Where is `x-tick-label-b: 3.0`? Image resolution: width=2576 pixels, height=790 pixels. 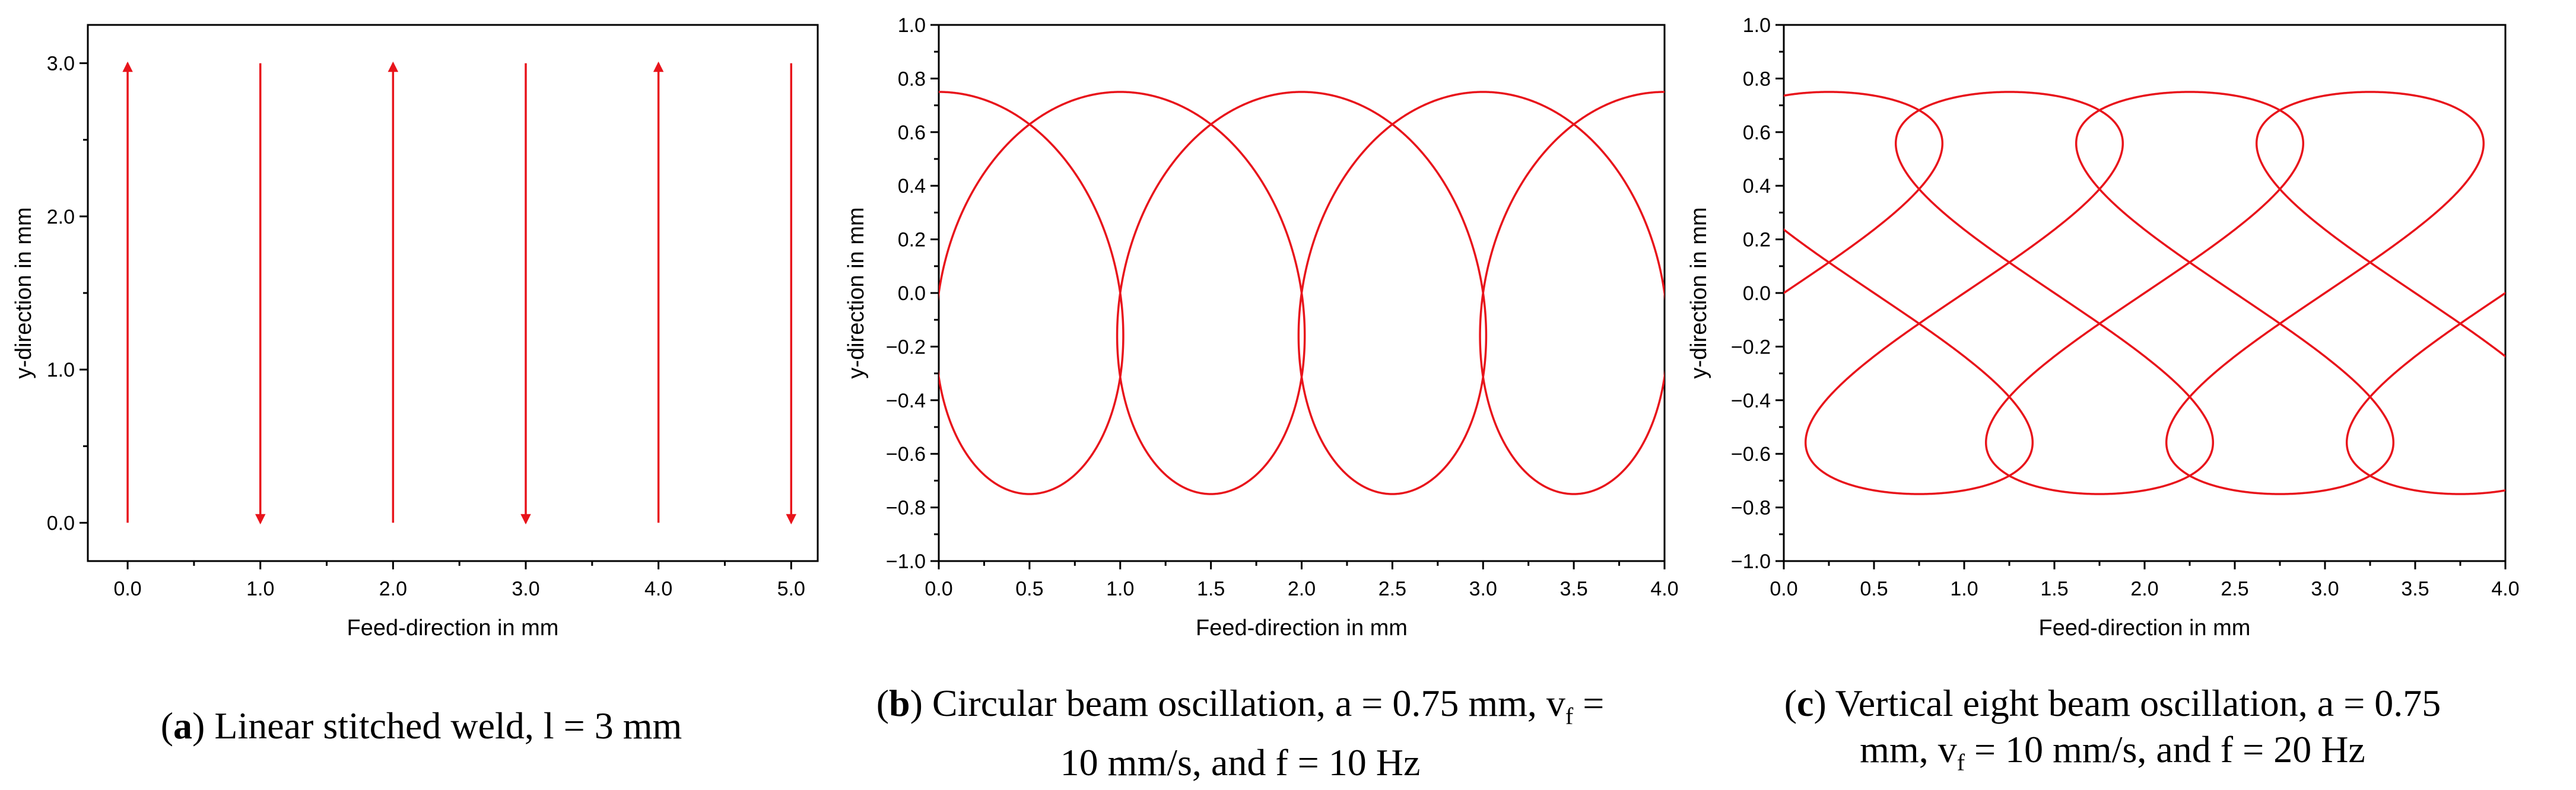
x-tick-label-b: 3.0 is located at coordinates (1483, 589).